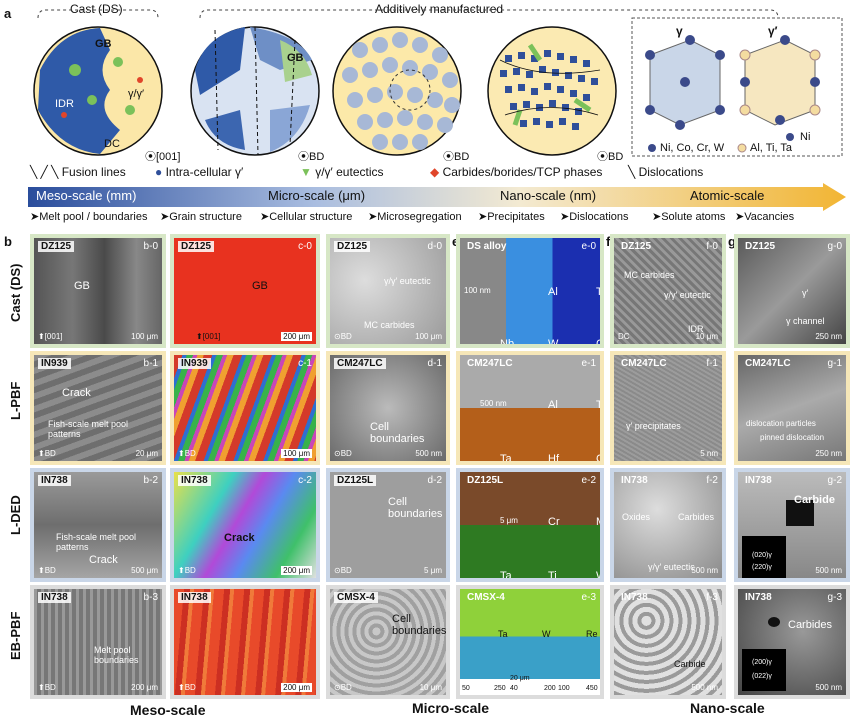 The height and width of the screenshot is (720, 856). I want to click on tile-id: f-2, so click(712, 480).